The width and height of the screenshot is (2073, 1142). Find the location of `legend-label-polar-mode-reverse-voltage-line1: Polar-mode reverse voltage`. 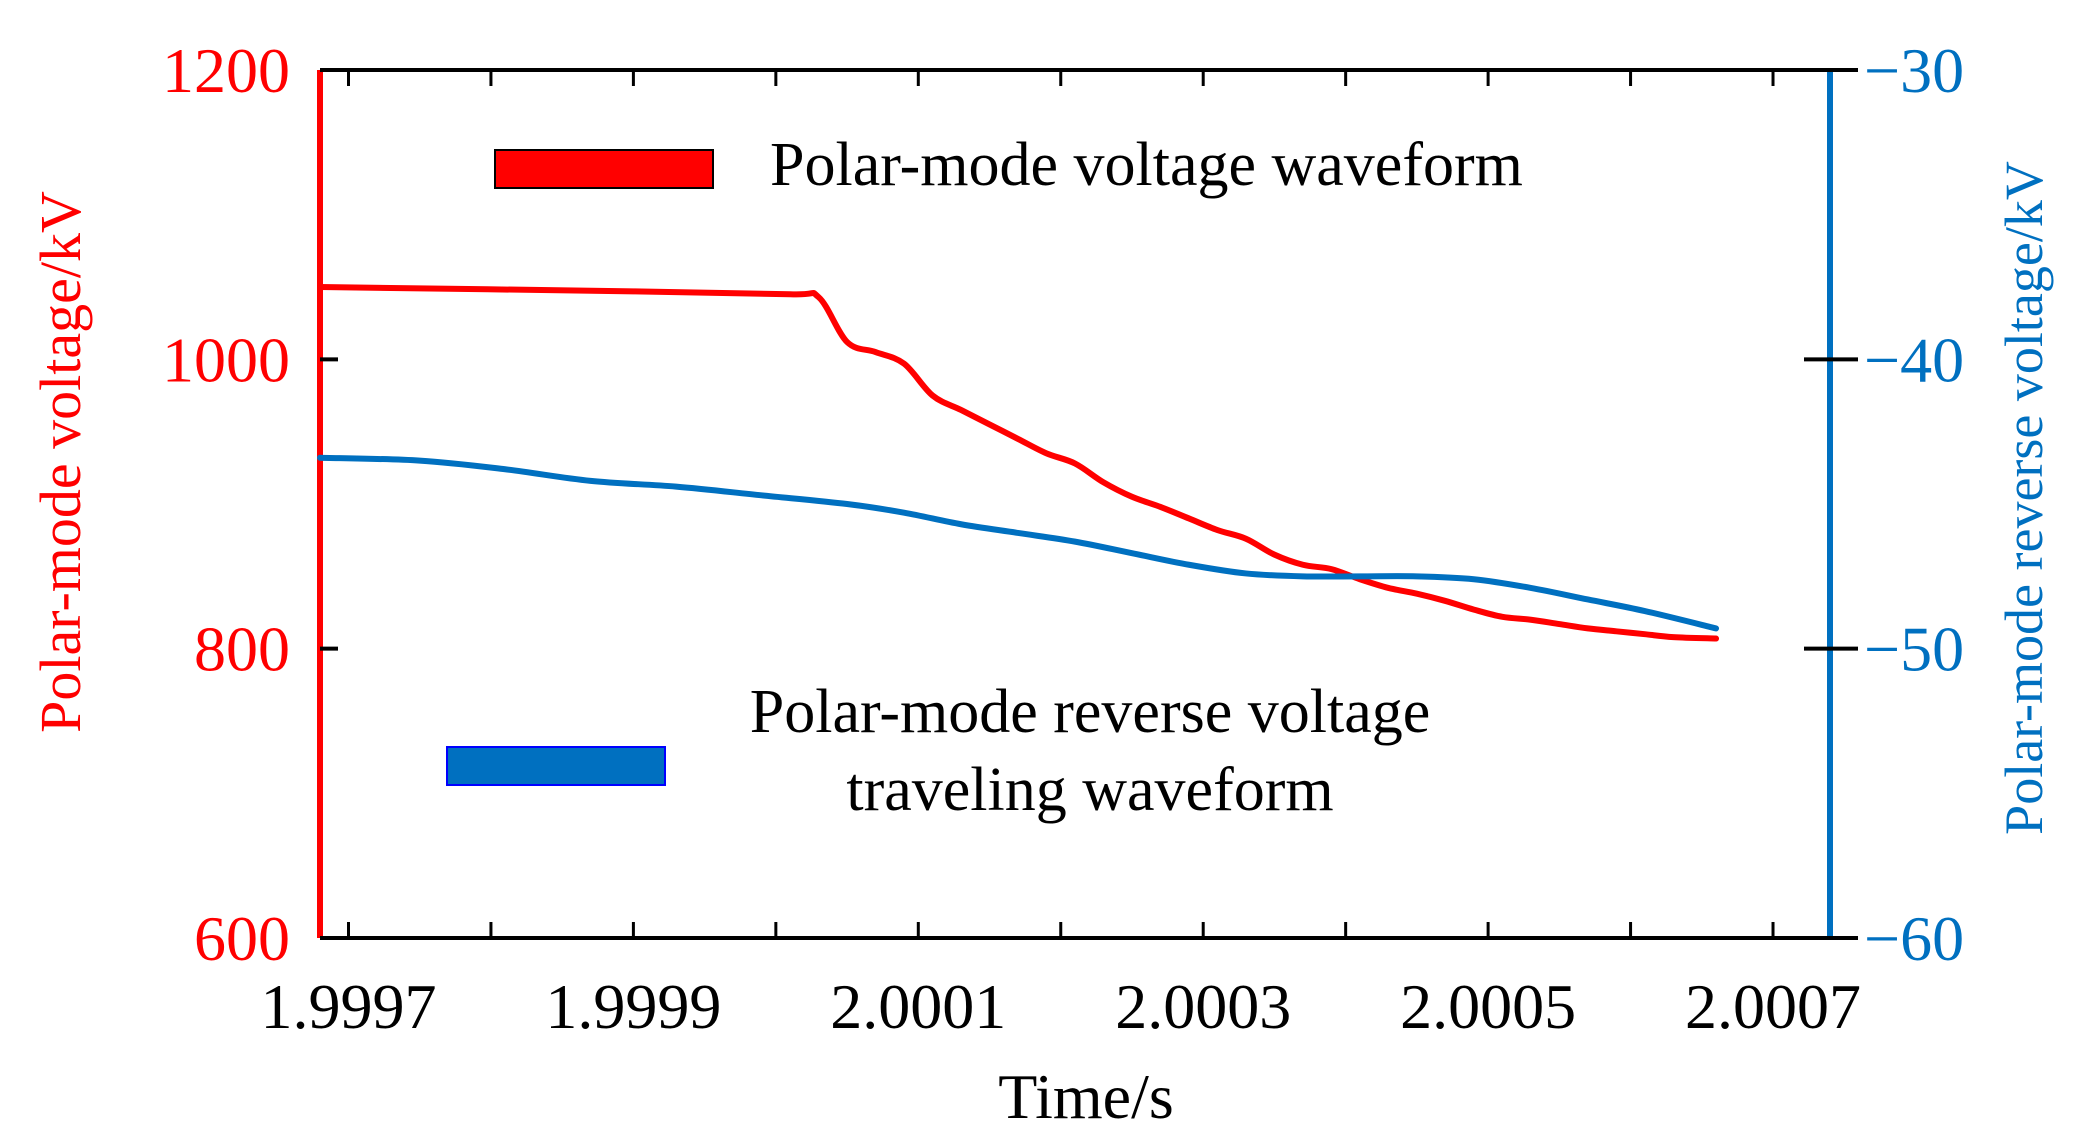

legend-label-polar-mode-reverse-voltage-line1: Polar-mode reverse voltage is located at coordinates (1090, 712).